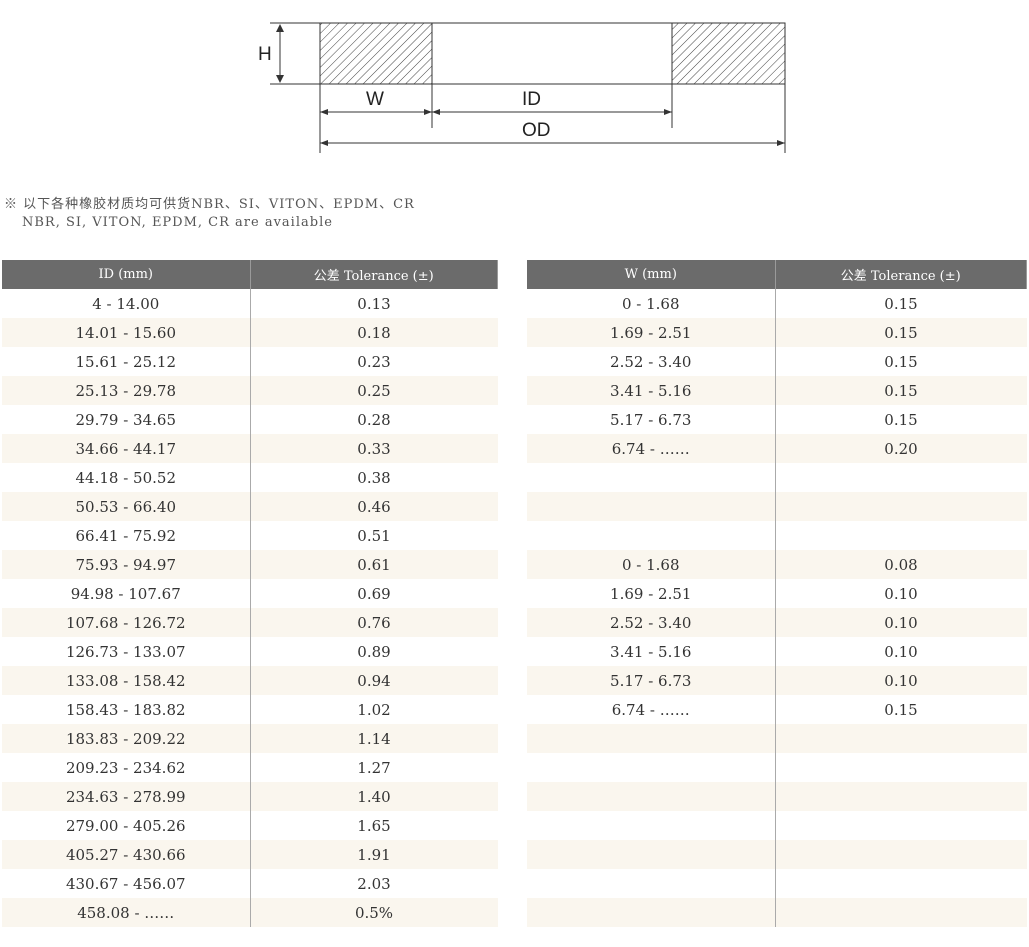 The width and height of the screenshot is (1029, 947). What do you see at coordinates (374, 709) in the screenshot?
I see `tolerance-cell: 1.02` at bounding box center [374, 709].